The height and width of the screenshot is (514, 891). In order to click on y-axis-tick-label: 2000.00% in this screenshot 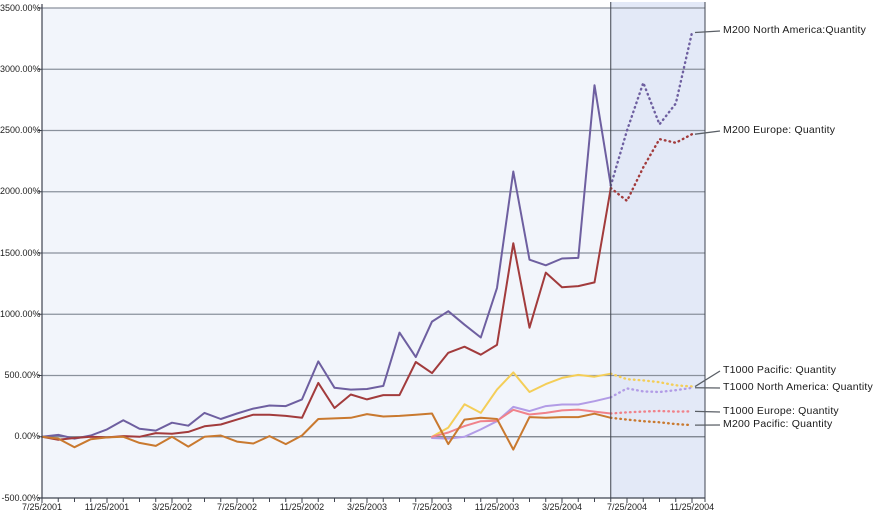, I will do `click(20, 191)`.